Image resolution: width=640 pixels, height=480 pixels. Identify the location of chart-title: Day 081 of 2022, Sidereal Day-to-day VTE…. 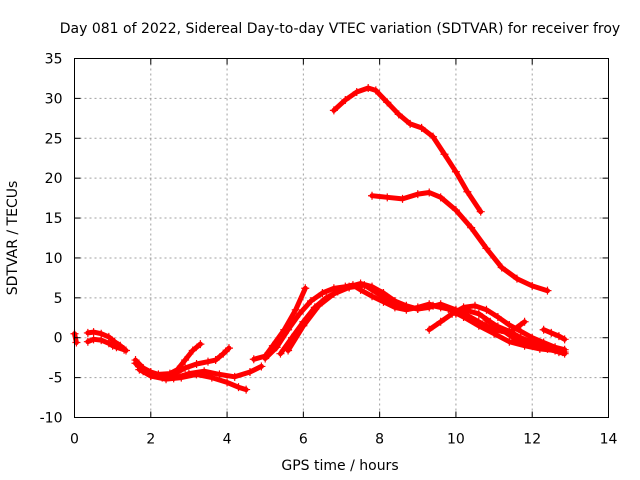
(340, 29).